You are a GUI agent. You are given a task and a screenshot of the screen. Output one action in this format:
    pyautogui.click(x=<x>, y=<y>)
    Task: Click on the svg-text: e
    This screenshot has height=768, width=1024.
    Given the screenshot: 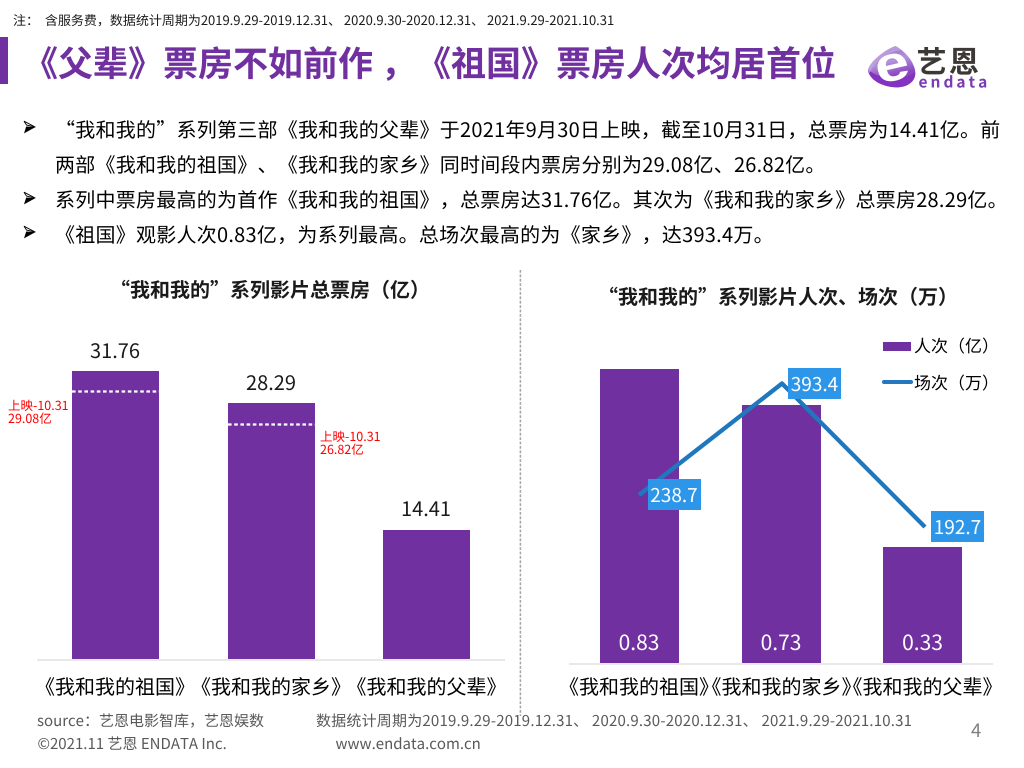 What is the action you would take?
    pyautogui.click(x=892, y=67)
    